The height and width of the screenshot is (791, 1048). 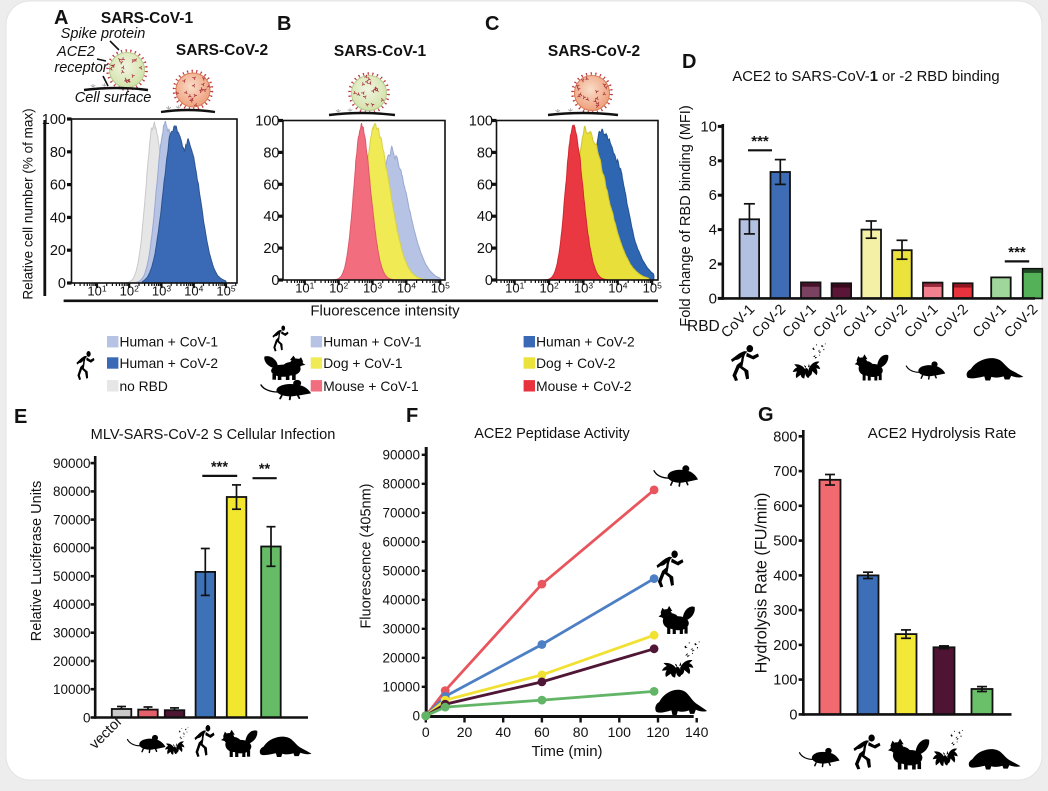 What do you see at coordinates (942, 433) in the screenshot?
I see `svg-text: ACE2 Hydrolysis Rate` at bounding box center [942, 433].